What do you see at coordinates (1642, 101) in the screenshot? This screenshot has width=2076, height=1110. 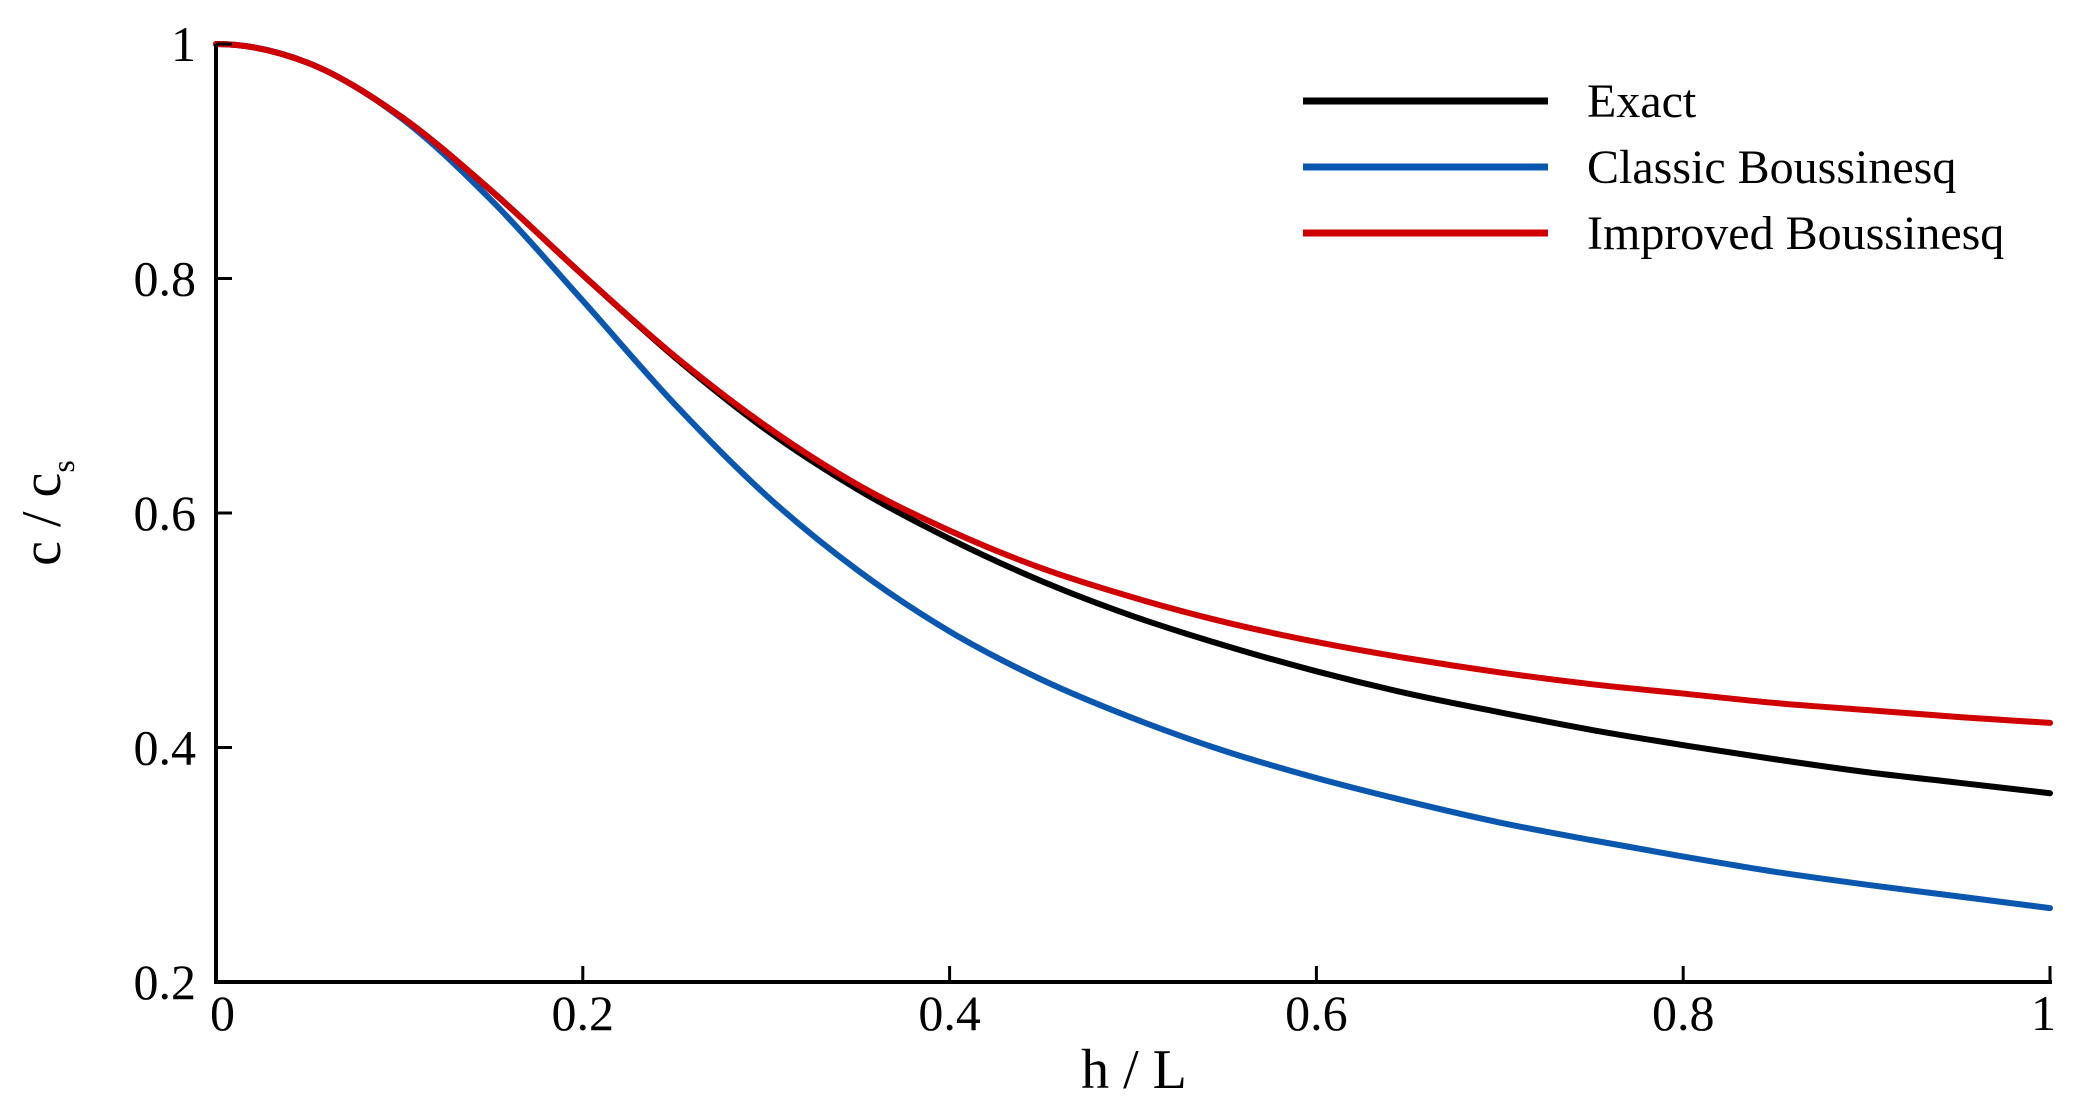 I see `legend-label-1: Exact` at bounding box center [1642, 101].